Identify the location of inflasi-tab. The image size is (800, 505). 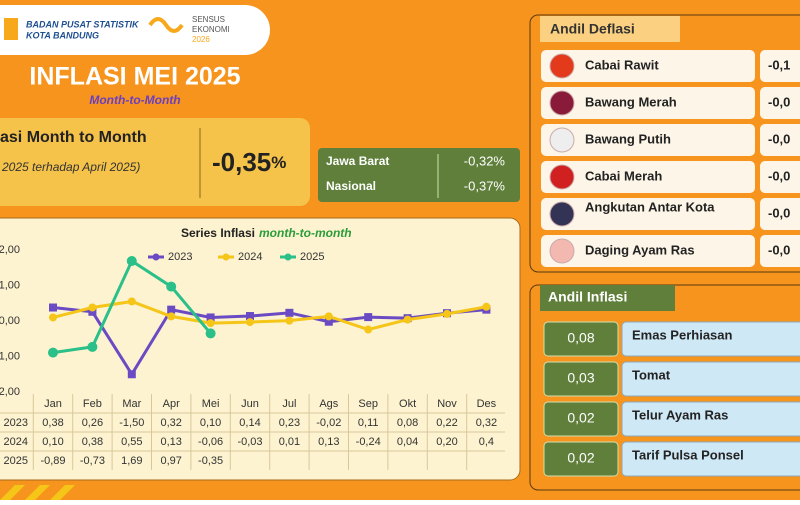
(607, 298).